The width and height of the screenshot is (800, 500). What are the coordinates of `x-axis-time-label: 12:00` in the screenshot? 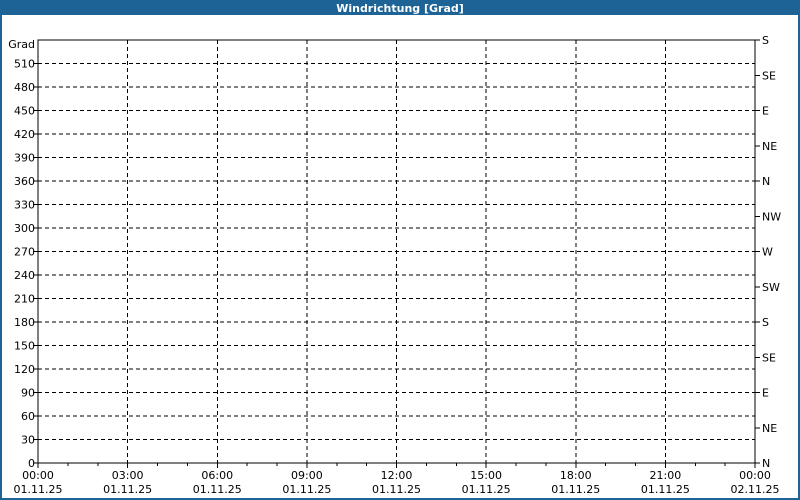 It's located at (397, 475).